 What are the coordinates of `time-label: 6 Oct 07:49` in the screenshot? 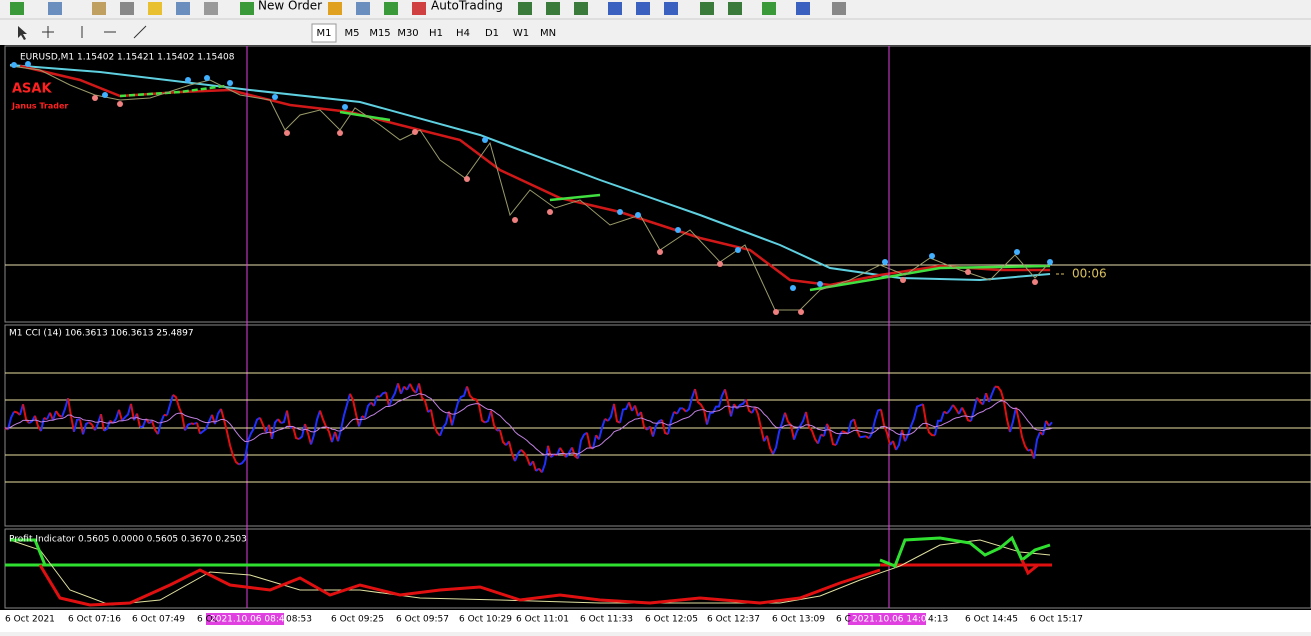 It's located at (158, 620).